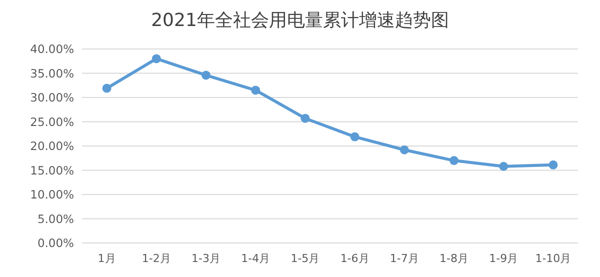 The width and height of the screenshot is (600, 277). What do you see at coordinates (52, 49) in the screenshot?
I see `y-tick-label: 40.00%` at bounding box center [52, 49].